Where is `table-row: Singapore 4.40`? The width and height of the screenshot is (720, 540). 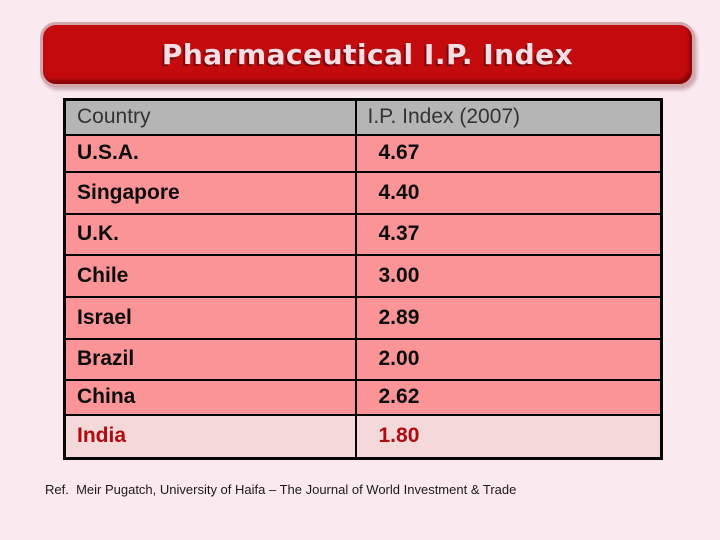
table-row: Singapore 4.40 is located at coordinates (363, 192).